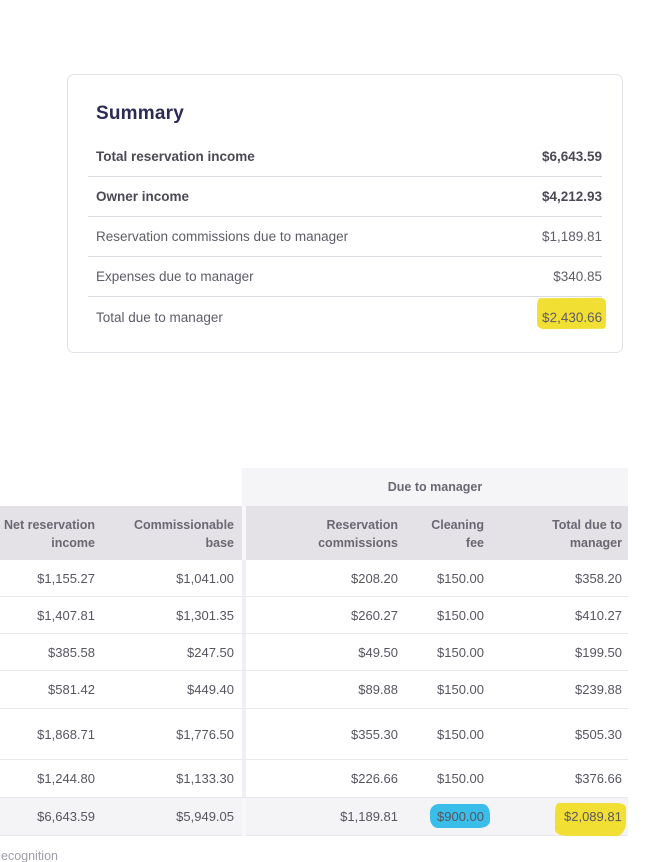 Image resolution: width=661 pixels, height=862 pixels. Describe the element at coordinates (457, 534) in the screenshot. I see `column-header-cell: Cleaning fee` at that location.